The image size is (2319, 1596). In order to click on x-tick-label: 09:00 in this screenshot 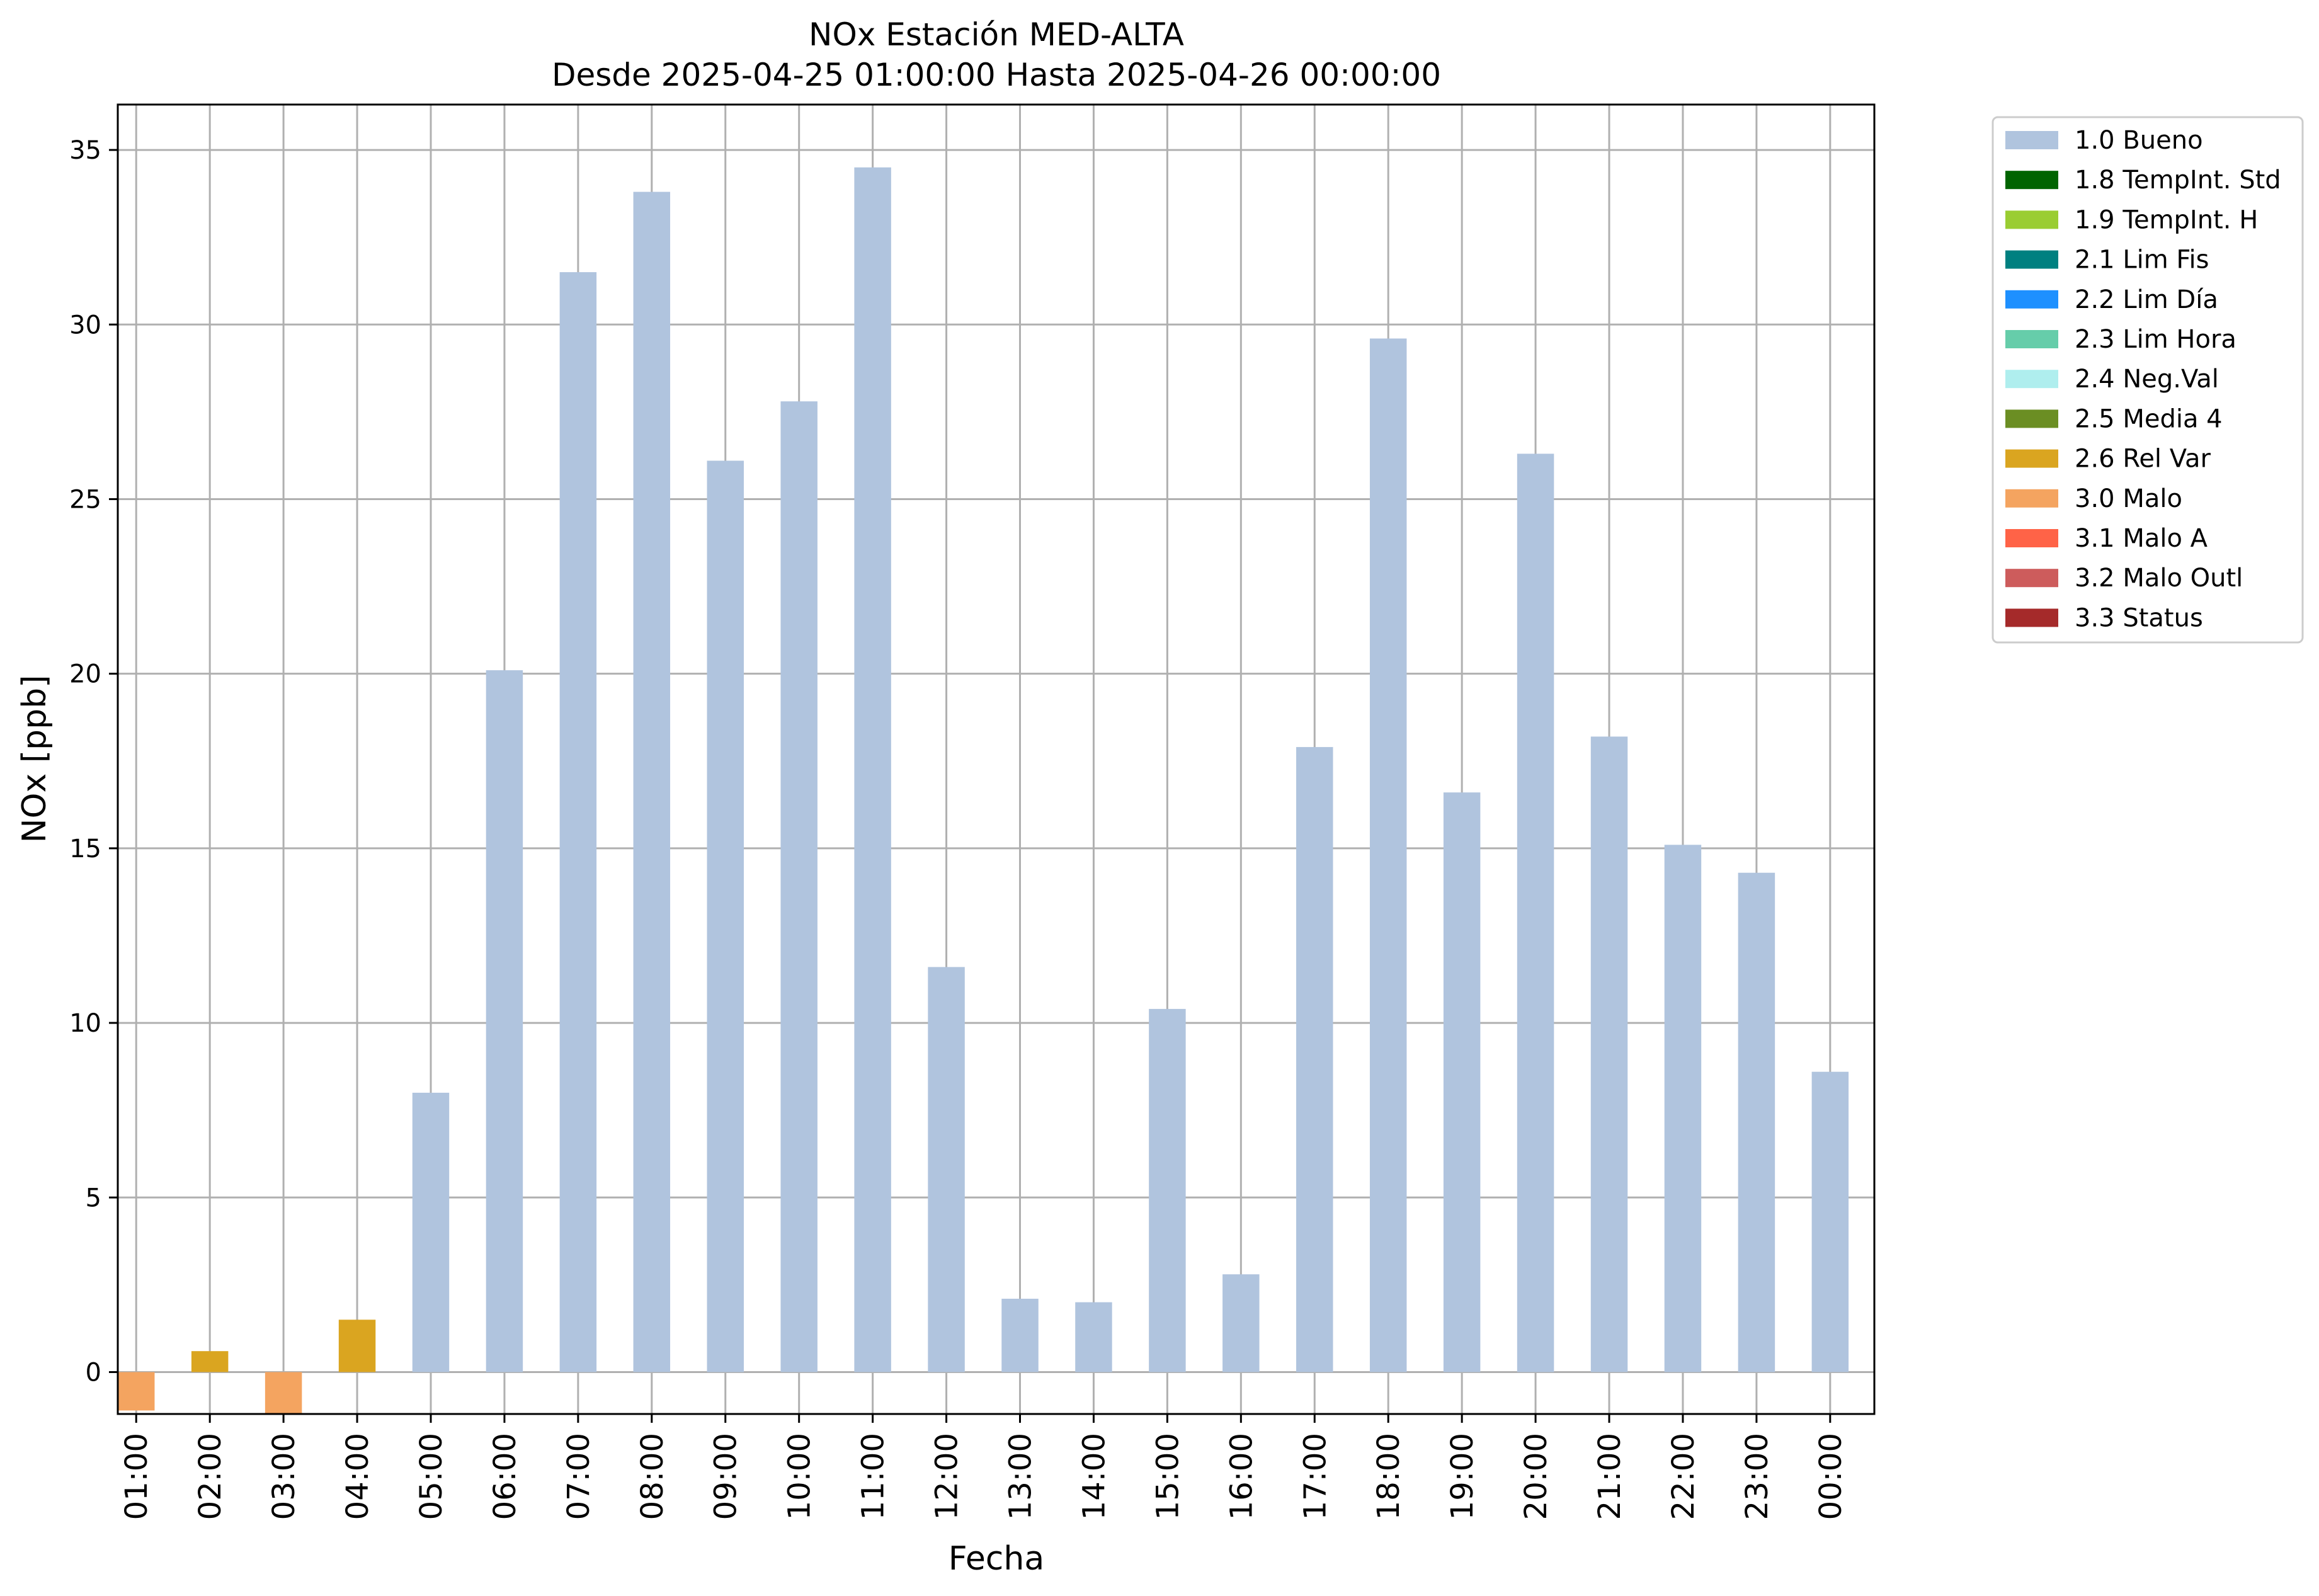, I will do `click(726, 1476)`.